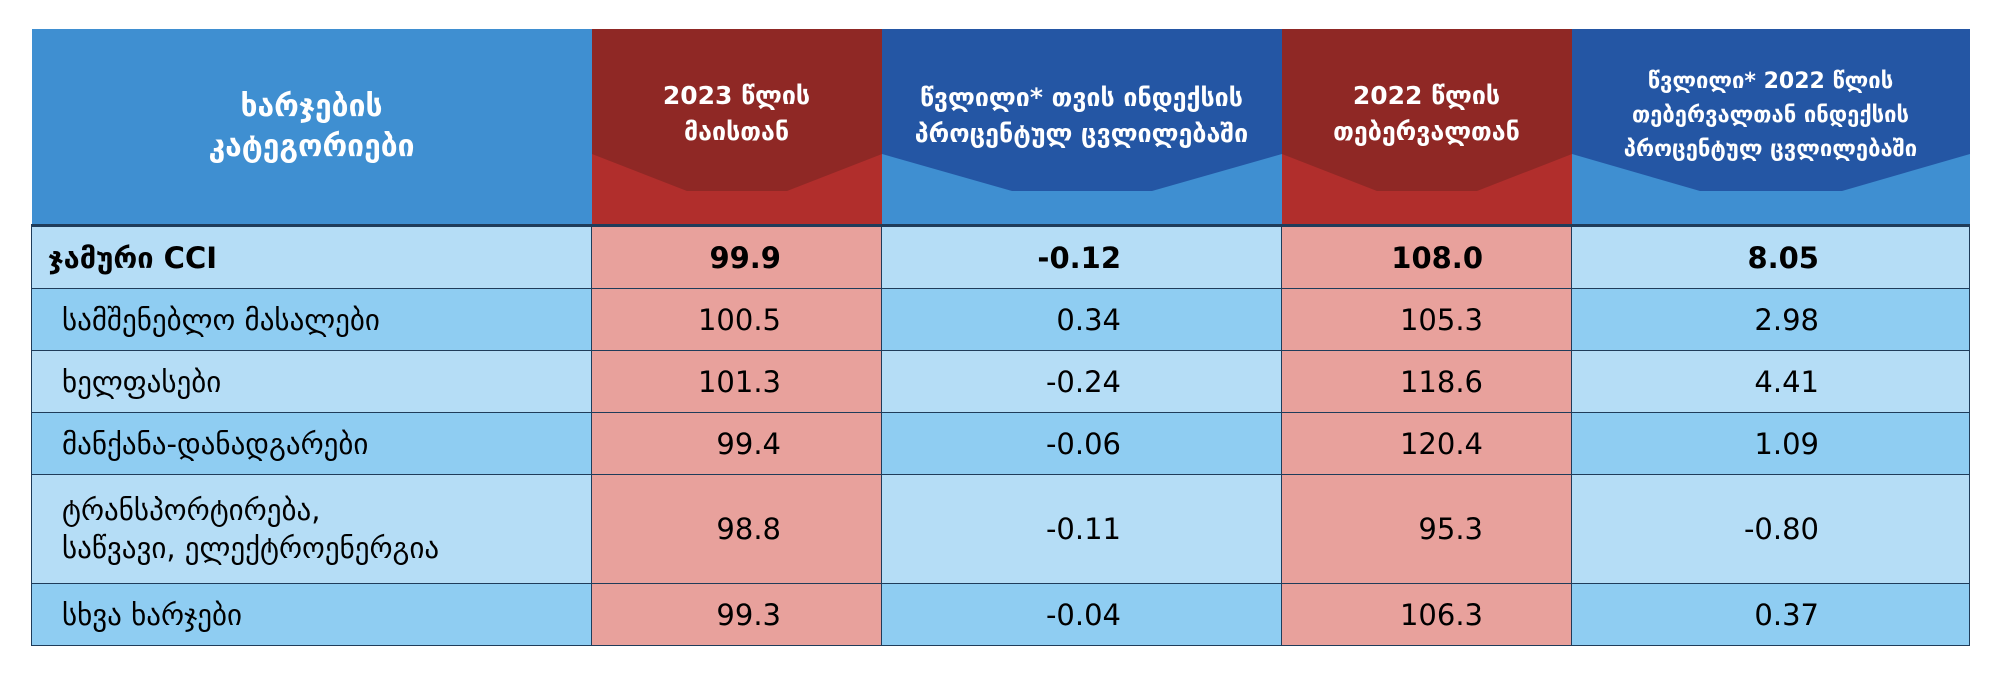 The image size is (2000, 677). What do you see at coordinates (1426, 614) in the screenshot?
I see `value-feb-2022: 106.3` at bounding box center [1426, 614].